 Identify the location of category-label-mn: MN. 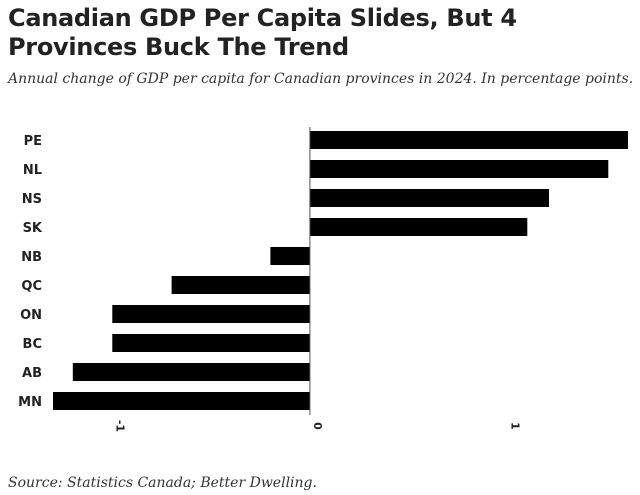
(30, 402).